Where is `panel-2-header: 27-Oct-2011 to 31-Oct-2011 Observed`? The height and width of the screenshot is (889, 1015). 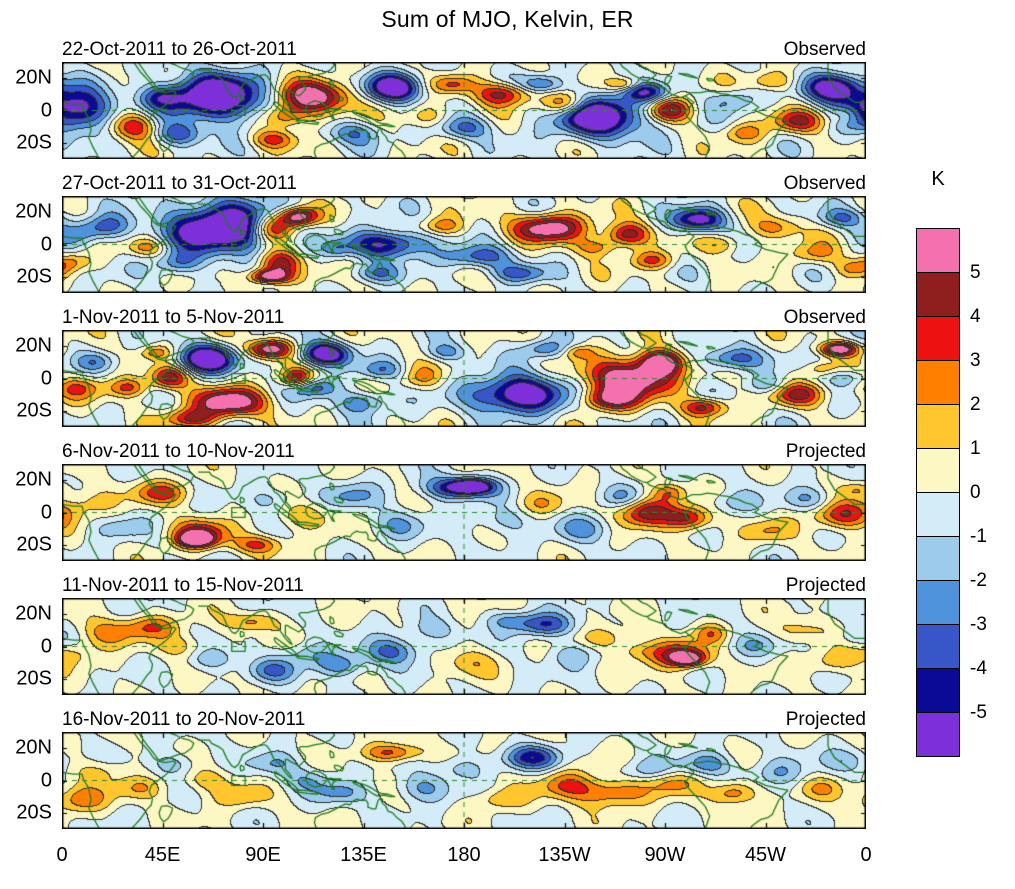 panel-2-header: 27-Oct-2011 to 31-Oct-2011 Observed is located at coordinates (464, 184).